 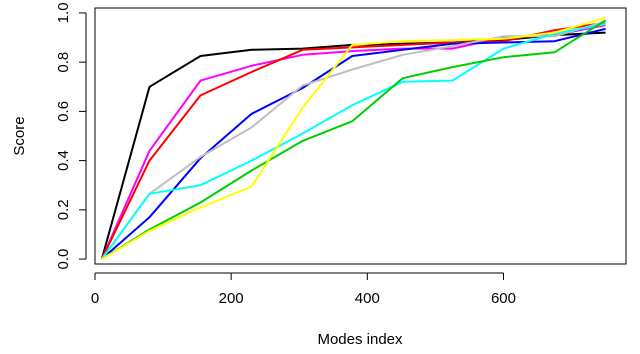 I want to click on x-tick-label: 200, so click(x=231, y=298).